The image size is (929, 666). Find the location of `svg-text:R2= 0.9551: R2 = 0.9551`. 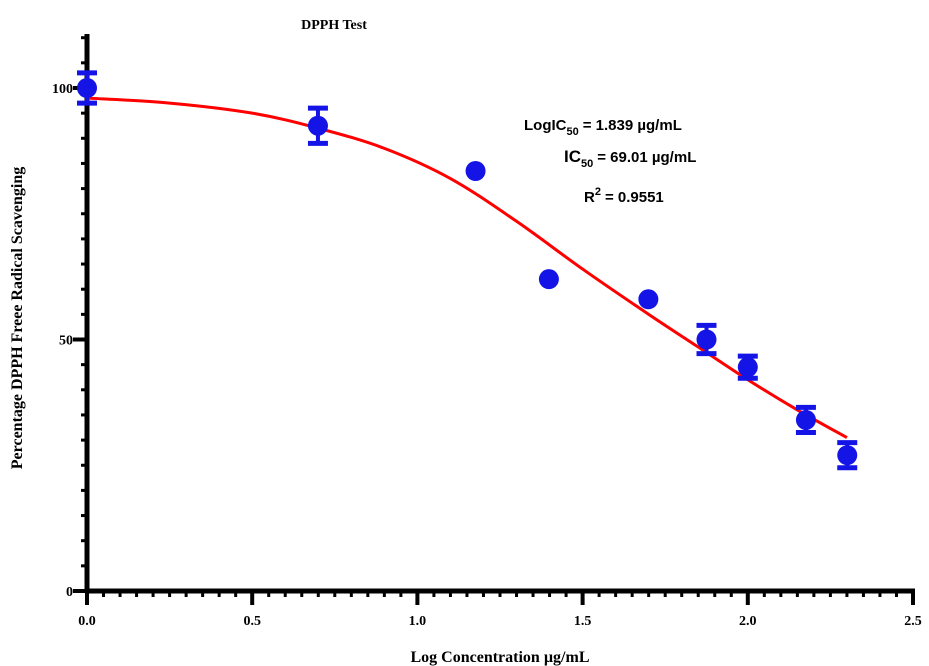

svg-text:R2= 0.9551: R2 = 0.9551 is located at coordinates (624, 196).